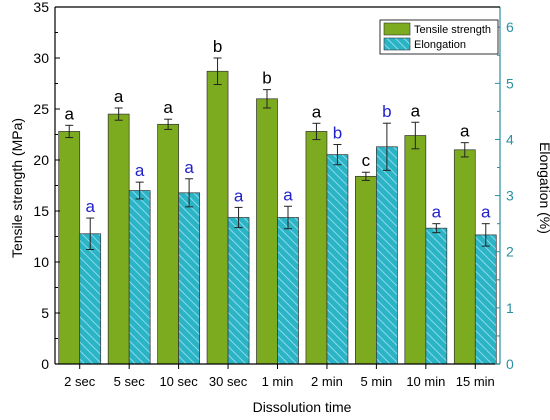 This screenshot has width=550, height=420. What do you see at coordinates (41, 7) in the screenshot?
I see `y-tick-label-left: 35` at bounding box center [41, 7].